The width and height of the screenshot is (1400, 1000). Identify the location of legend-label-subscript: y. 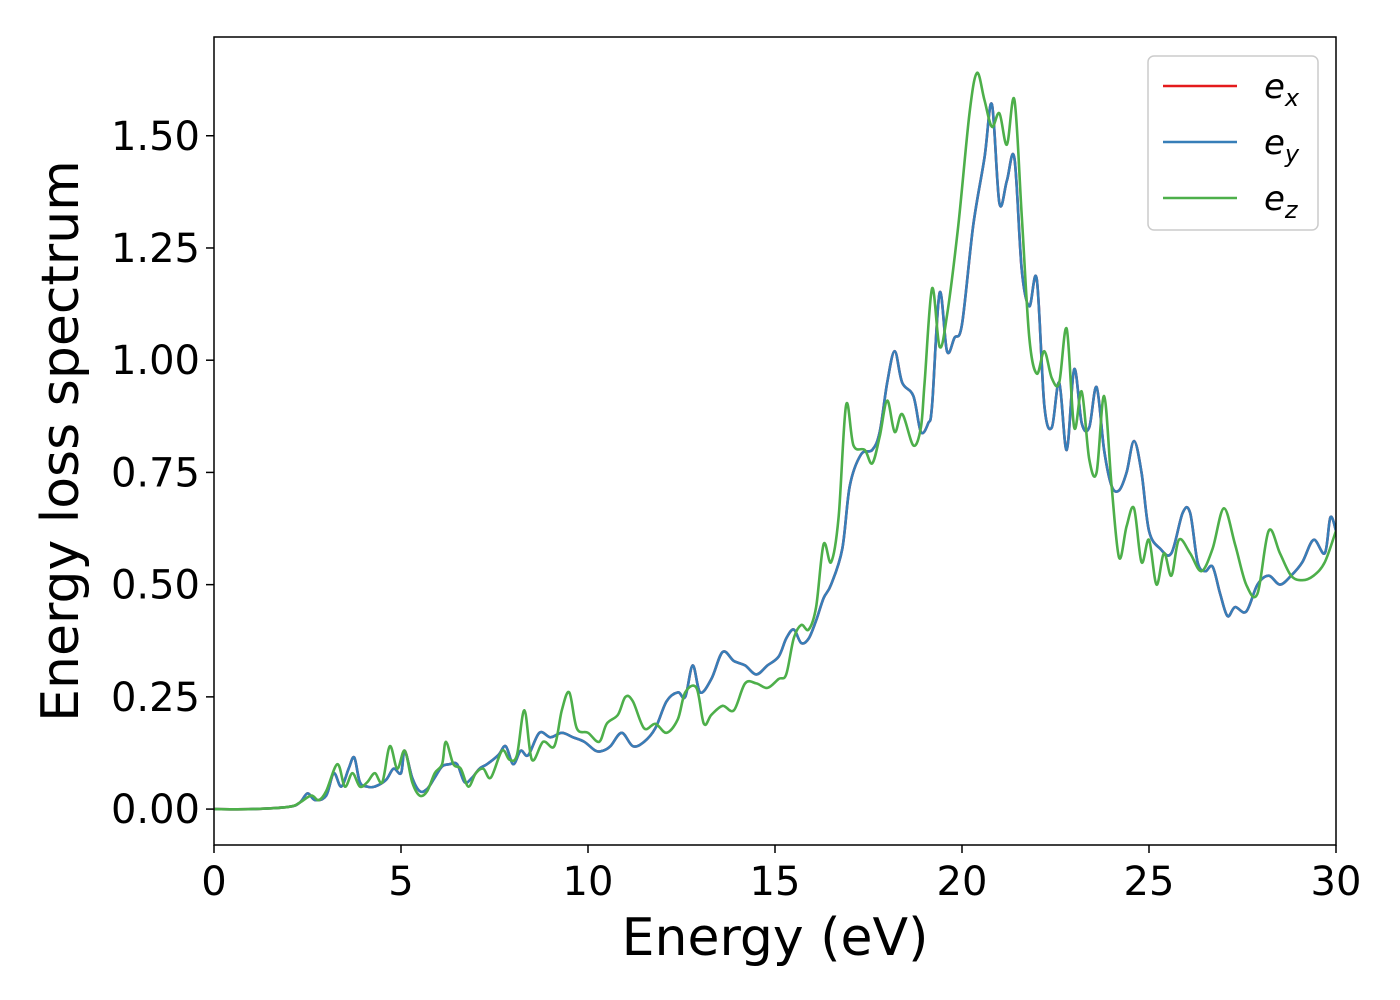
(1292, 154).